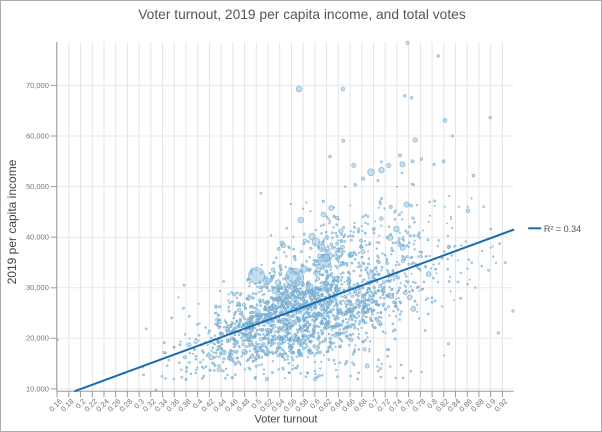 The height and width of the screenshot is (432, 602). What do you see at coordinates (37, 186) in the screenshot?
I see `svg-text: 50,000` at bounding box center [37, 186].